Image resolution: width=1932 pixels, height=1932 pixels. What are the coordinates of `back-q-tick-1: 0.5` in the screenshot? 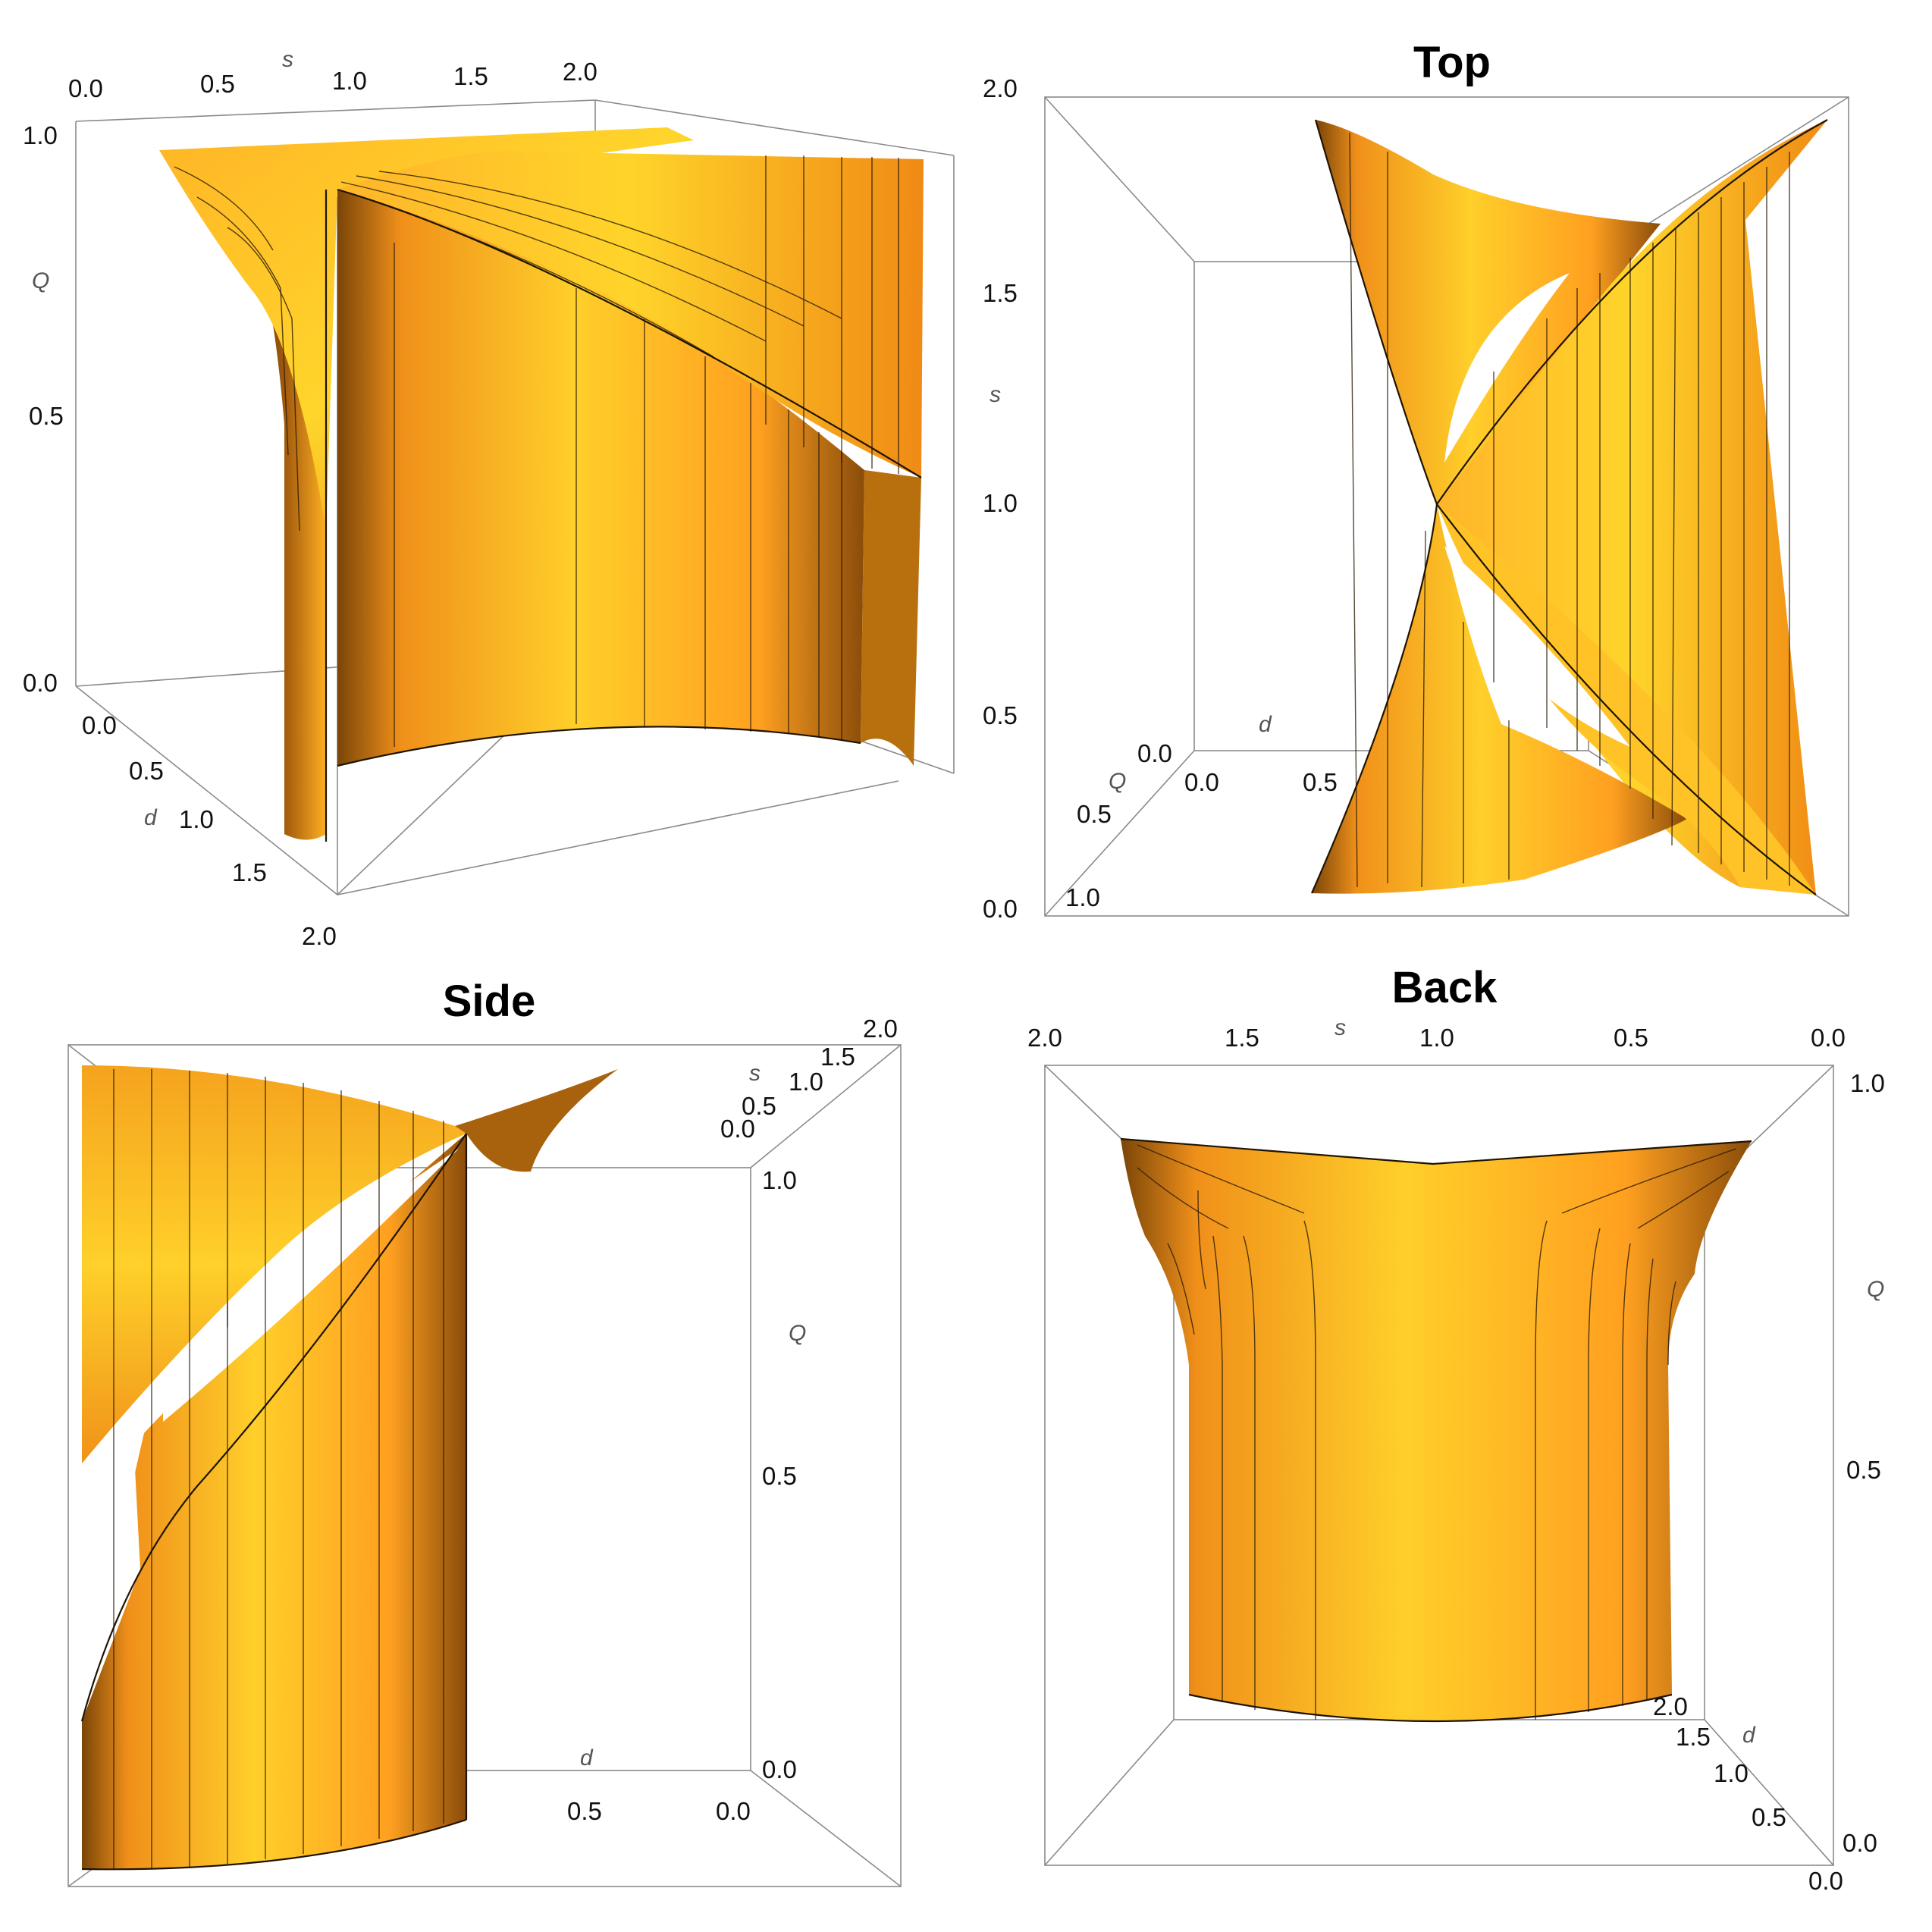 It's located at (1863, 1470).